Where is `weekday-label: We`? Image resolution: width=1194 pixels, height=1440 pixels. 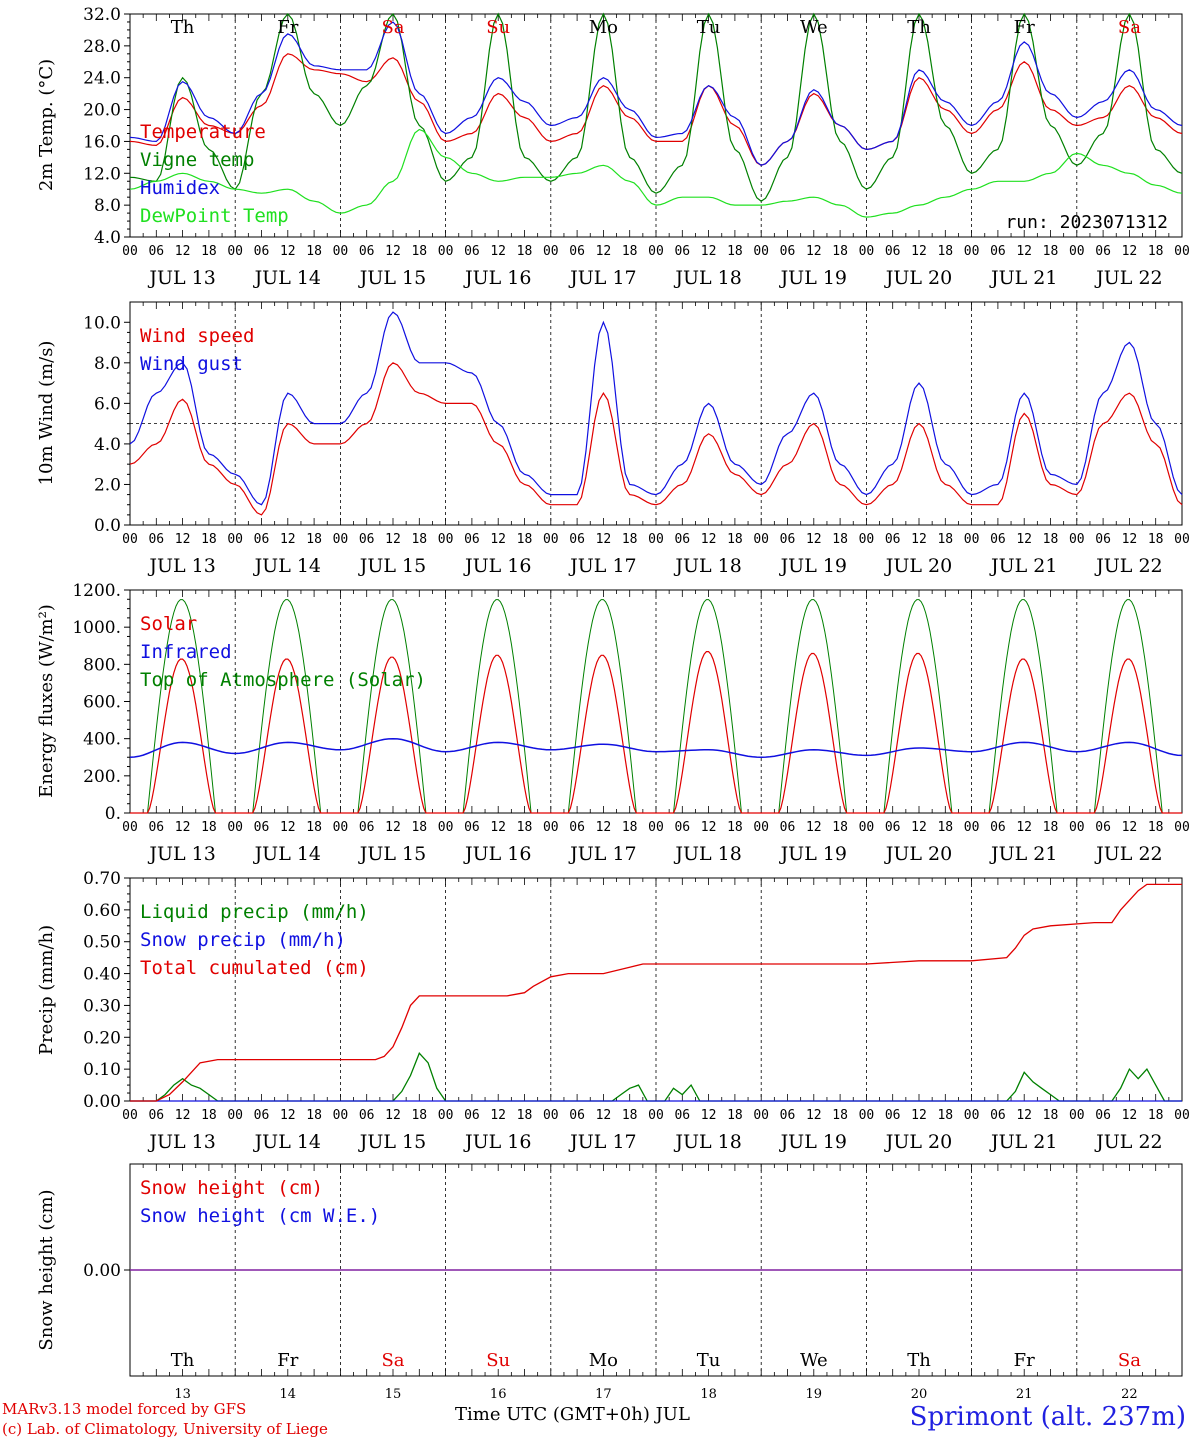
weekday-label: We is located at coordinates (814, 1360).